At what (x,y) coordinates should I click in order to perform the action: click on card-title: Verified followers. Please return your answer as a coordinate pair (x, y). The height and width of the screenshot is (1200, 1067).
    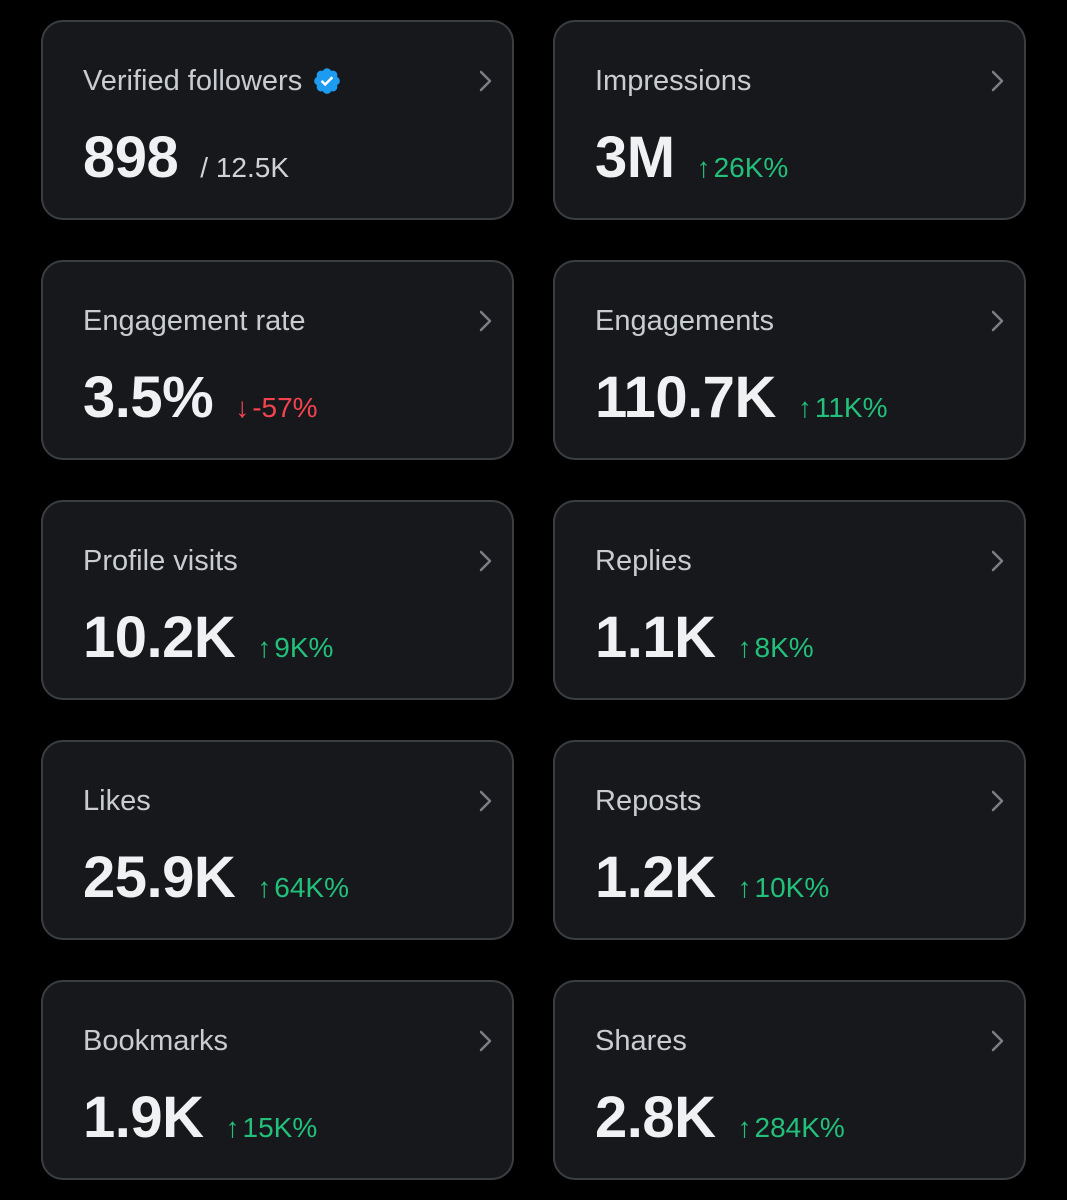
    Looking at the image, I should click on (212, 81).